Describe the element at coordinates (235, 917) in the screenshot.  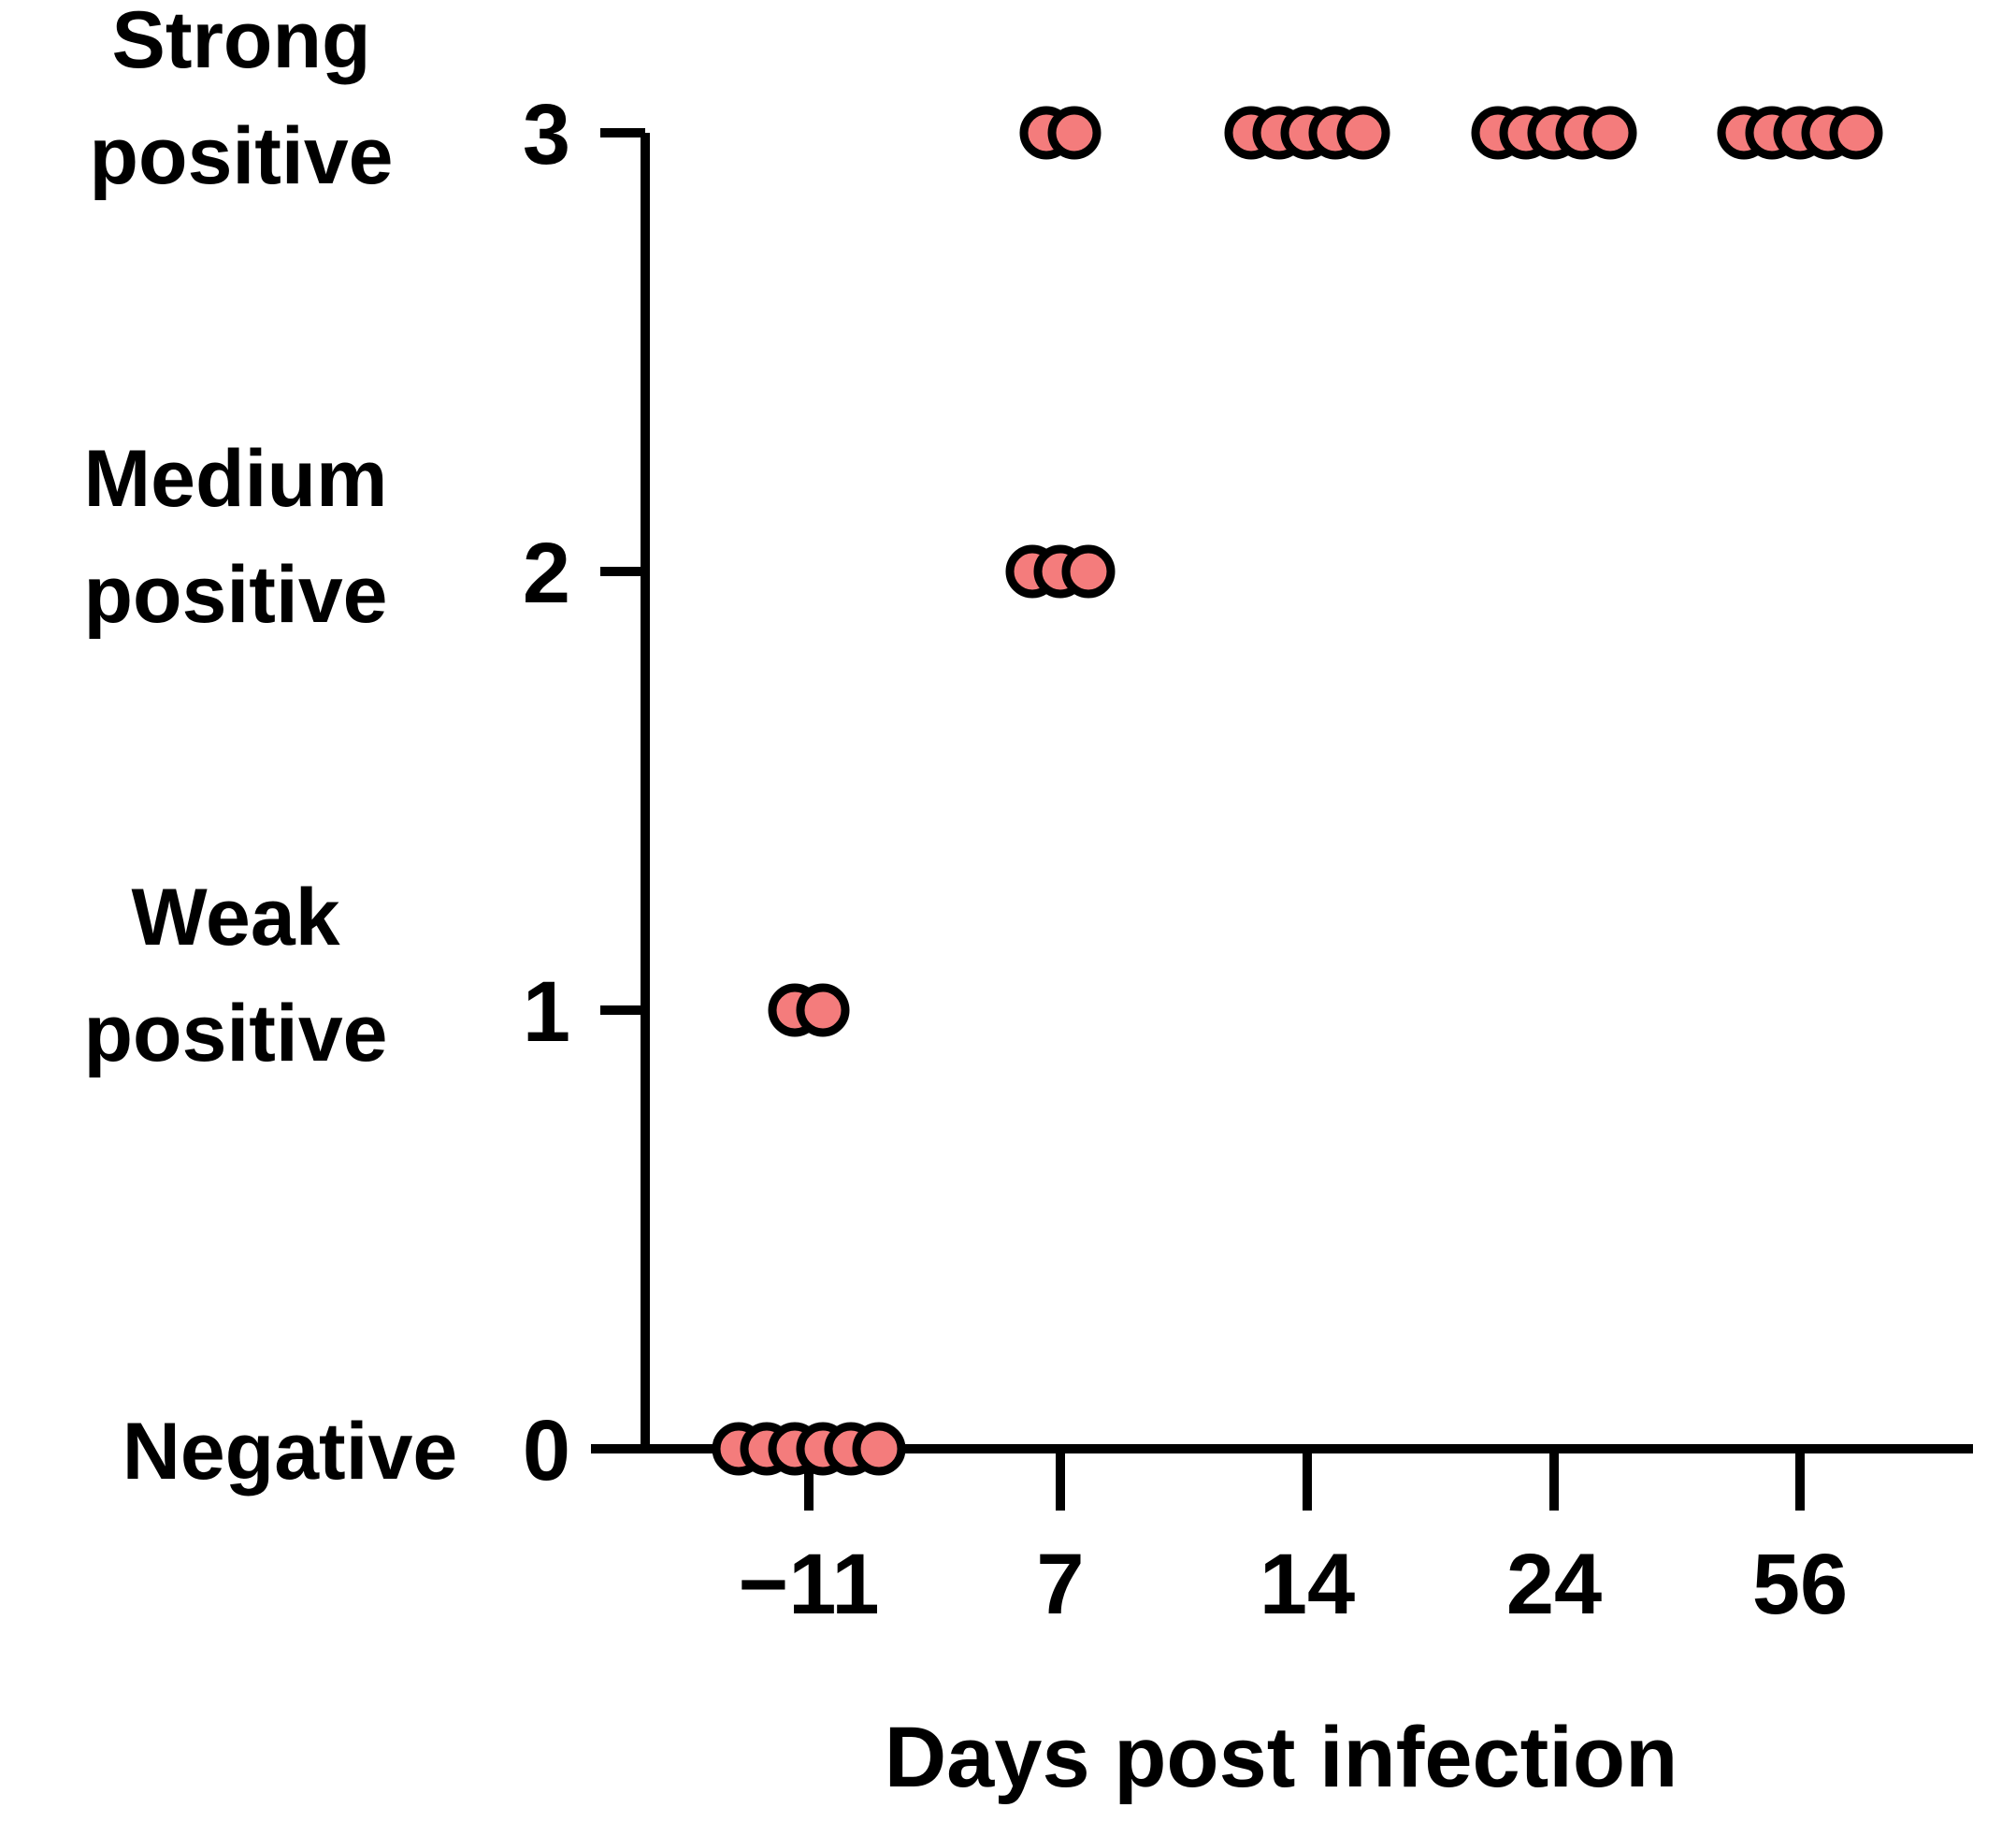
I see `y-category-label: Weak` at that location.